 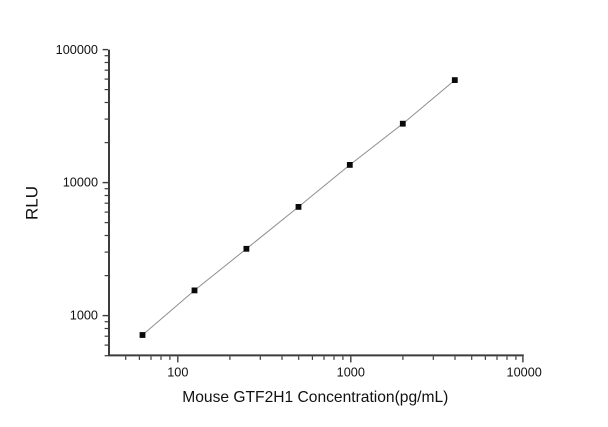 What do you see at coordinates (315, 397) in the screenshot?
I see `svg-text:Mouse GTF2H1 Concentration(pg/: Mouse GTF2H1 Concentration(pg/mL)` at bounding box center [315, 397].